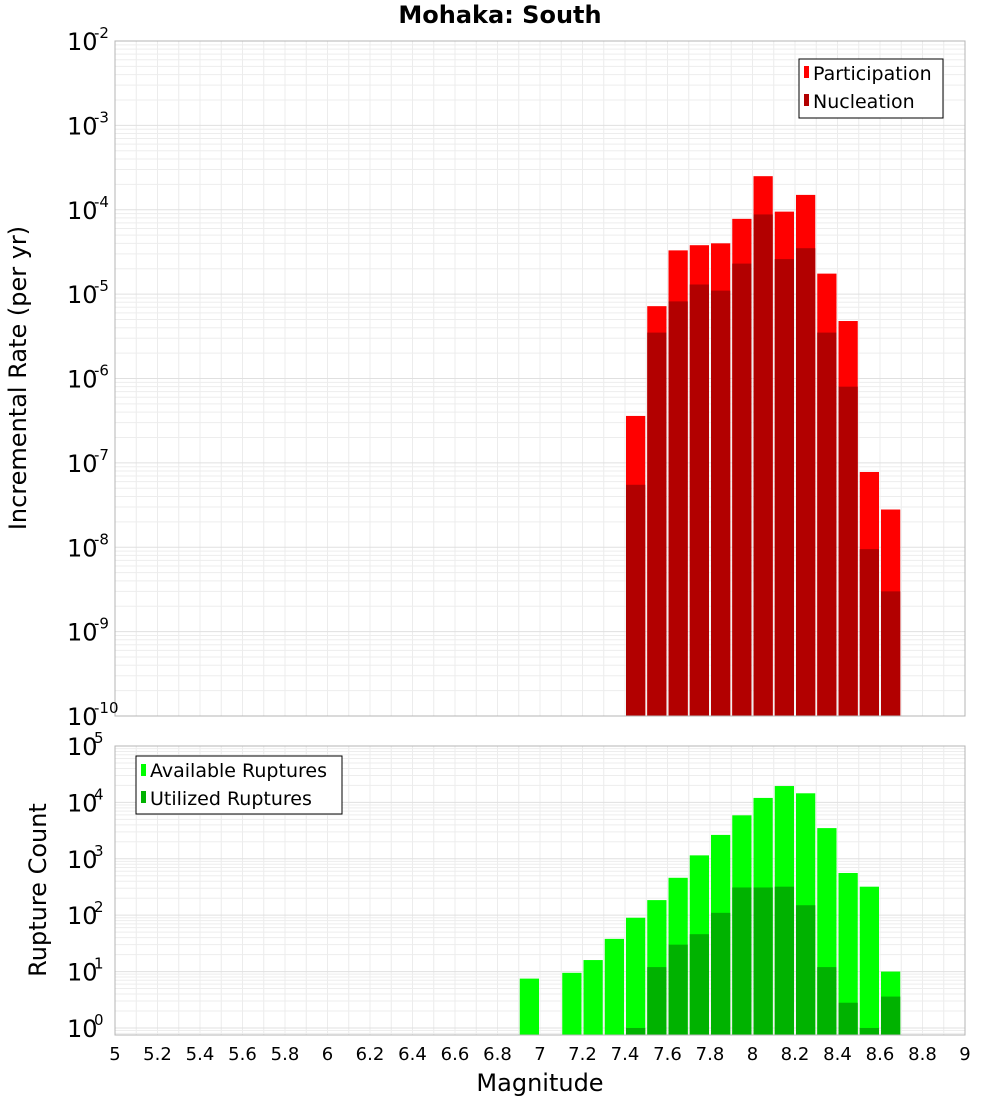 The height and width of the screenshot is (1100, 1000). Describe the element at coordinates (157, 1054) in the screenshot. I see `x-tick-label: 5.2` at that location.